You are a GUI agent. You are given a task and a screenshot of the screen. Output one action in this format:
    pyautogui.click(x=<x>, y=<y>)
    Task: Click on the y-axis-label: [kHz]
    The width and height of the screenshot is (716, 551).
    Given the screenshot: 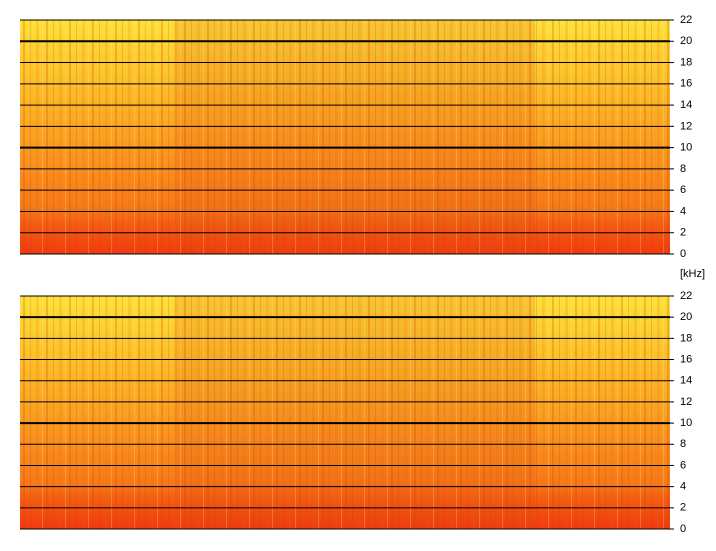 What is the action you would take?
    pyautogui.click(x=692, y=274)
    